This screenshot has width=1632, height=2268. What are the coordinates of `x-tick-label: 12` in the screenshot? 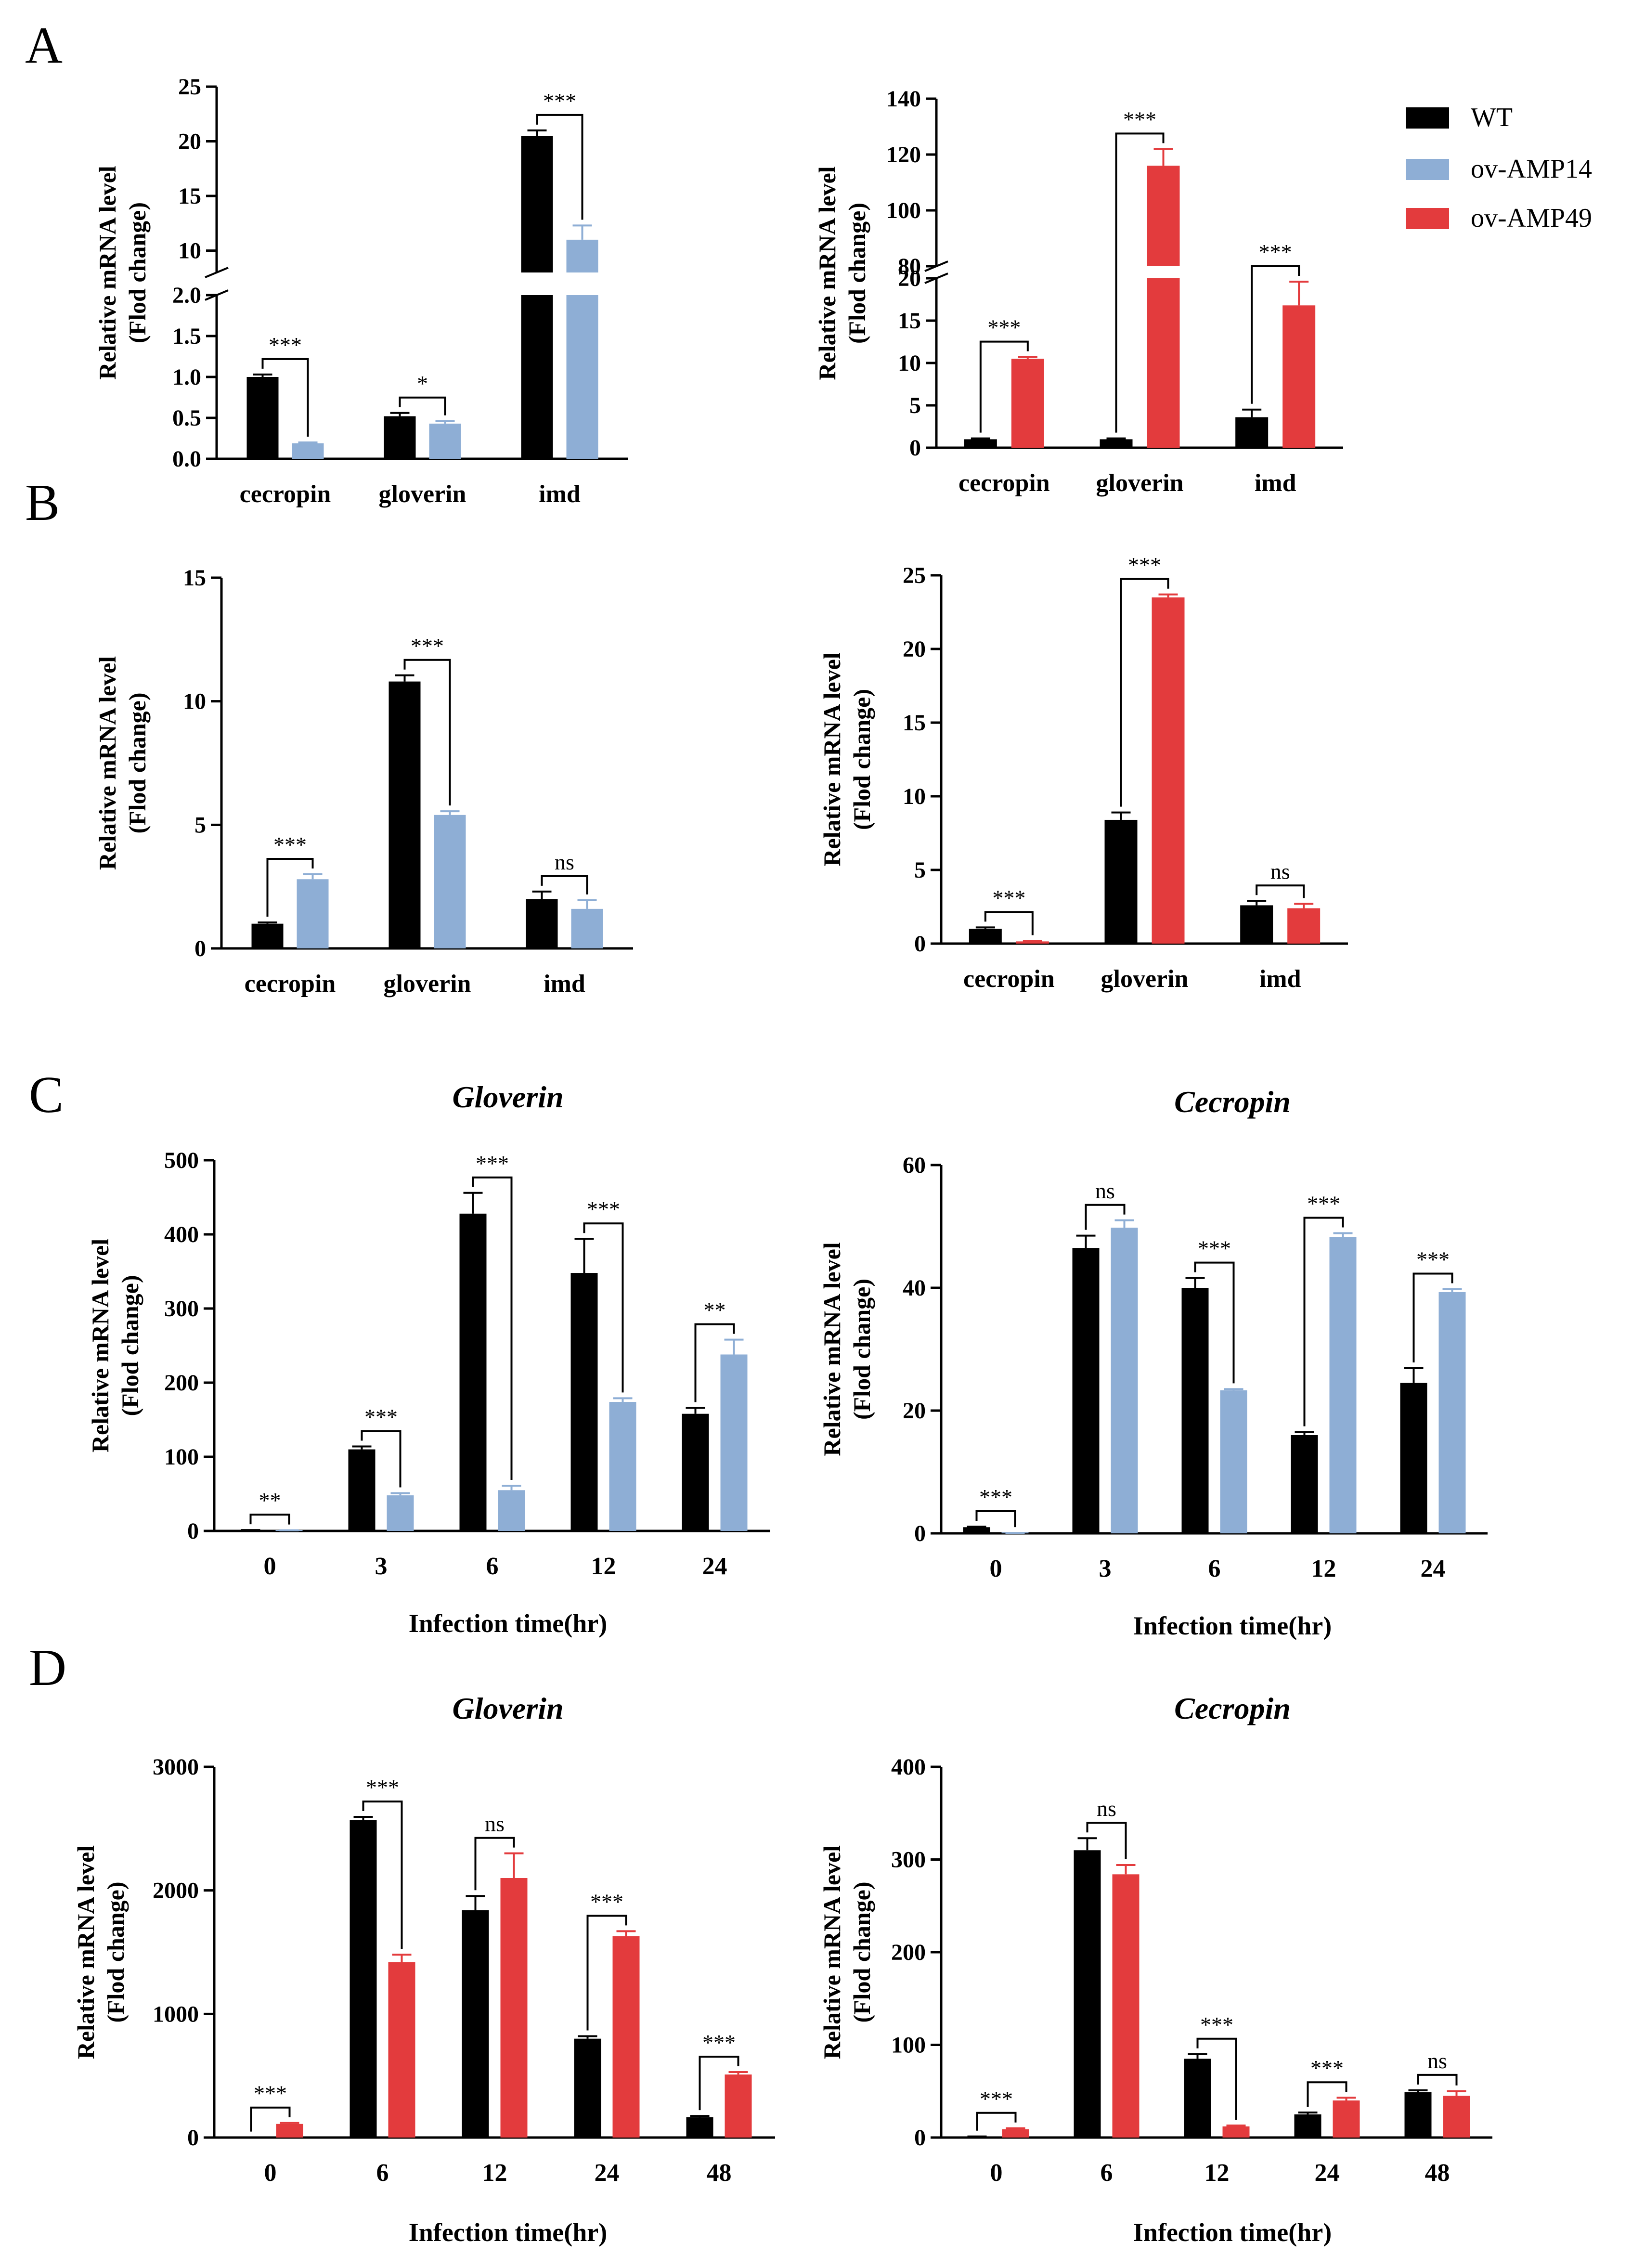 It's located at (603, 1567).